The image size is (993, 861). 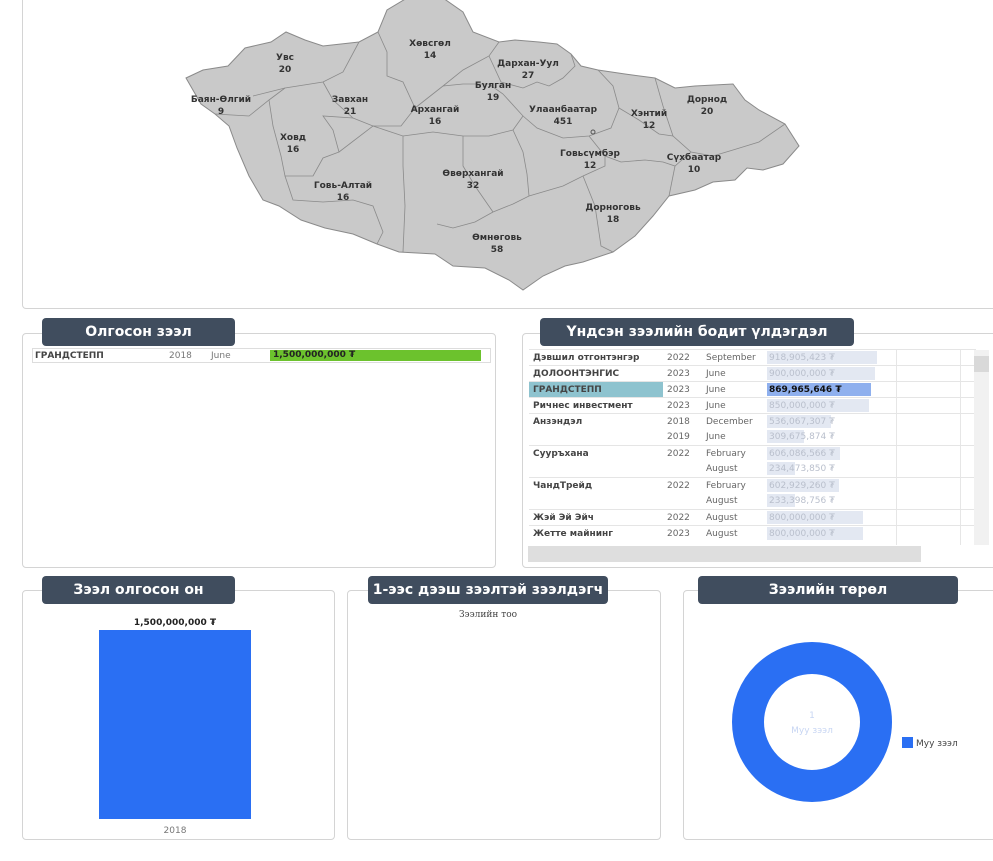 I want to click on balance-row: Жетте майнинг 2023 August 800,000,000 ₮, so click(x=752, y=533).